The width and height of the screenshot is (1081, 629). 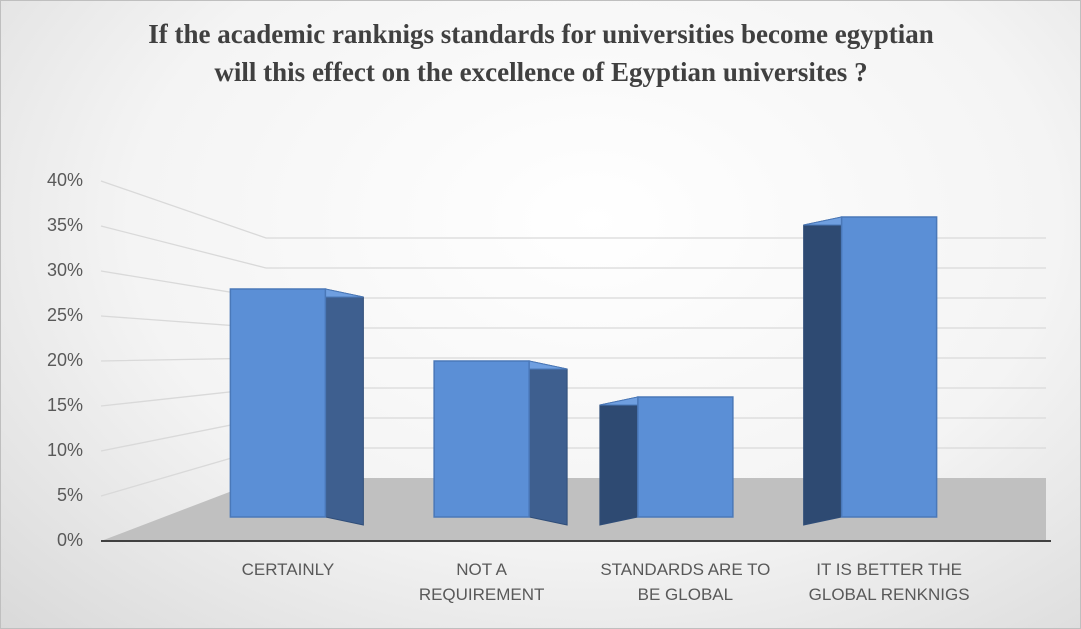 I want to click on y-tick-label: 35%, so click(x=65, y=225).